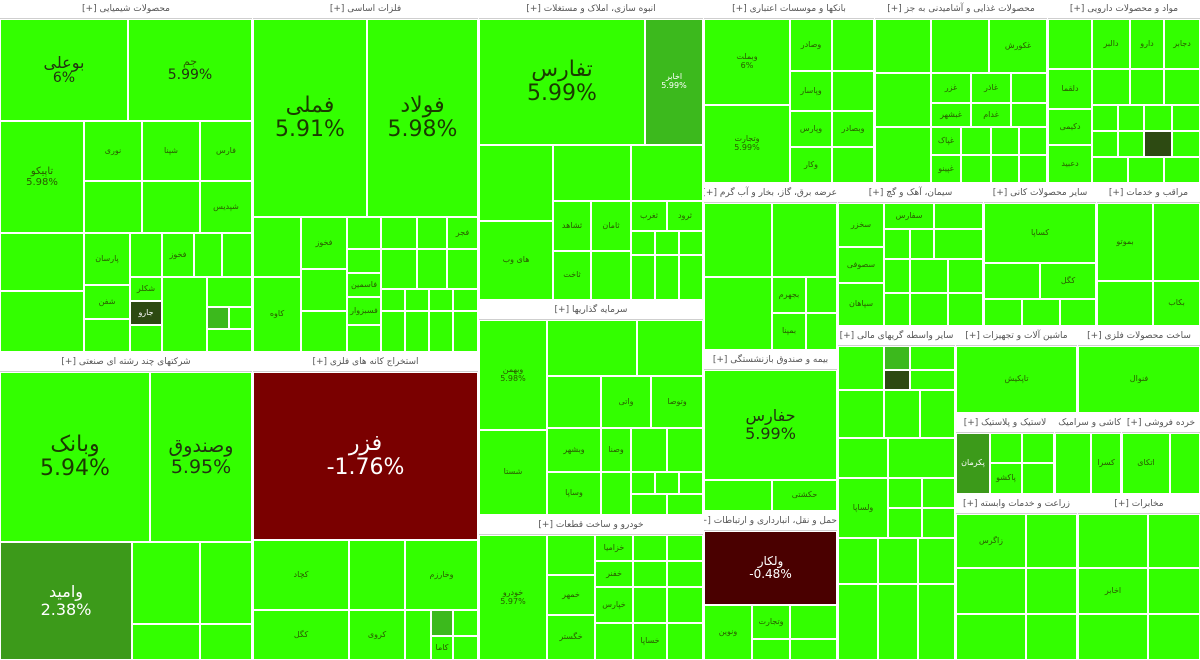  I want to click on tile-small: پکرمان, so click(973, 463).